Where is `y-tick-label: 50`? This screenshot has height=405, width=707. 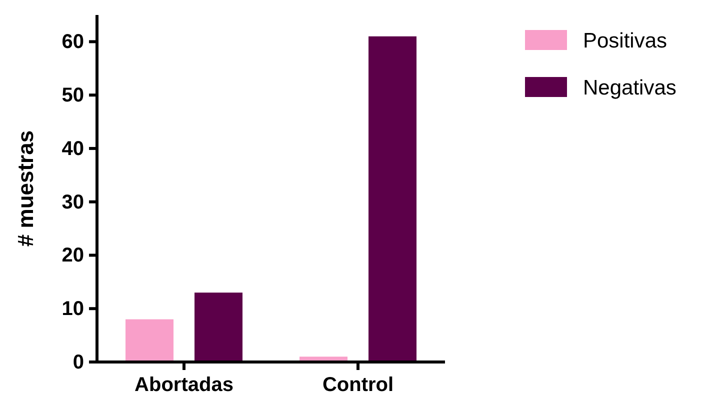
y-tick-label: 50 is located at coordinates (73, 95).